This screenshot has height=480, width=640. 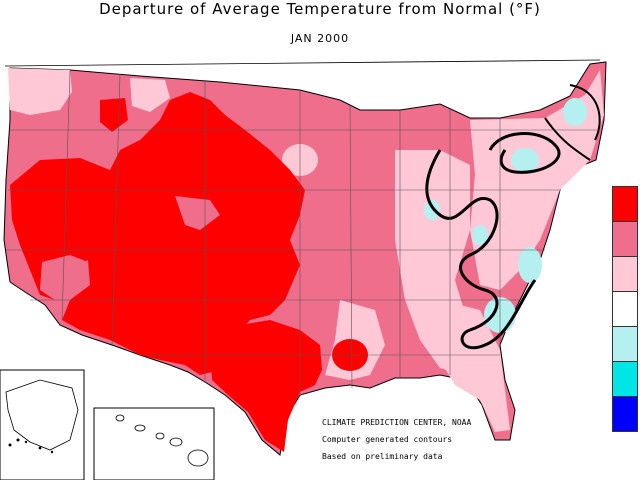 What do you see at coordinates (31, 446) in the screenshot?
I see `alaska-islands` at bounding box center [31, 446].